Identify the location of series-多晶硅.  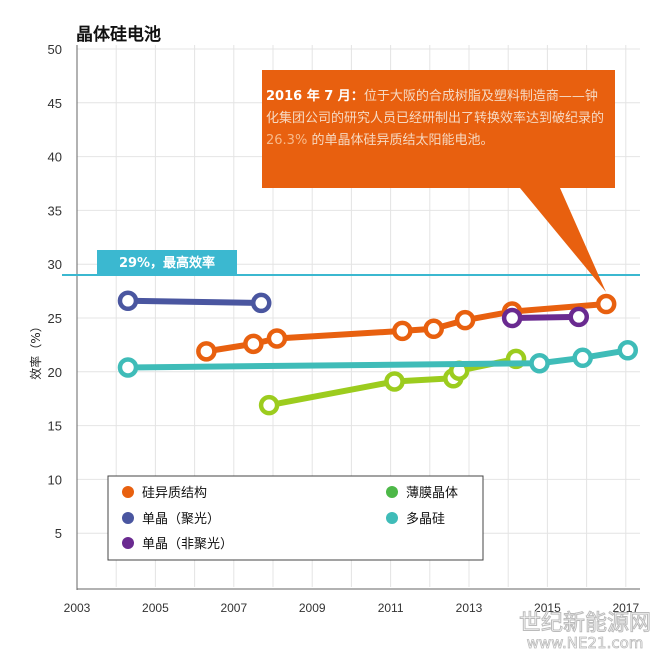
(378, 359).